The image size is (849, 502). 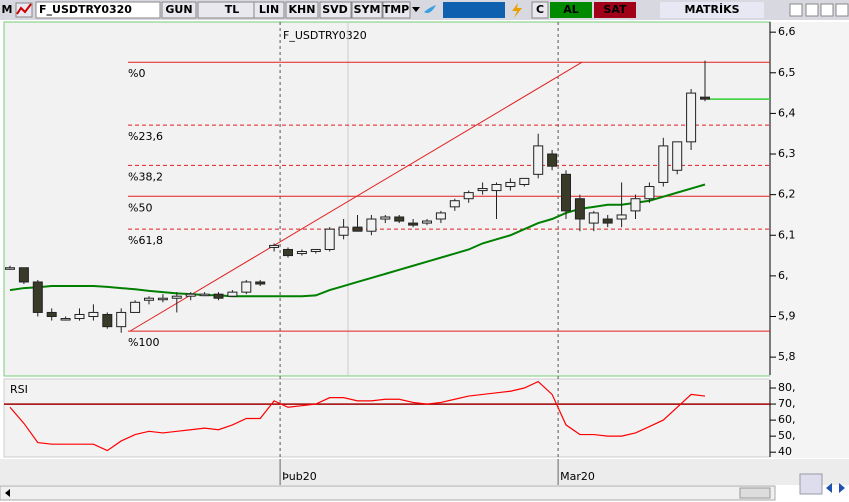 What do you see at coordinates (787, 387) in the screenshot?
I see `y-tick-label: 80,` at bounding box center [787, 387].